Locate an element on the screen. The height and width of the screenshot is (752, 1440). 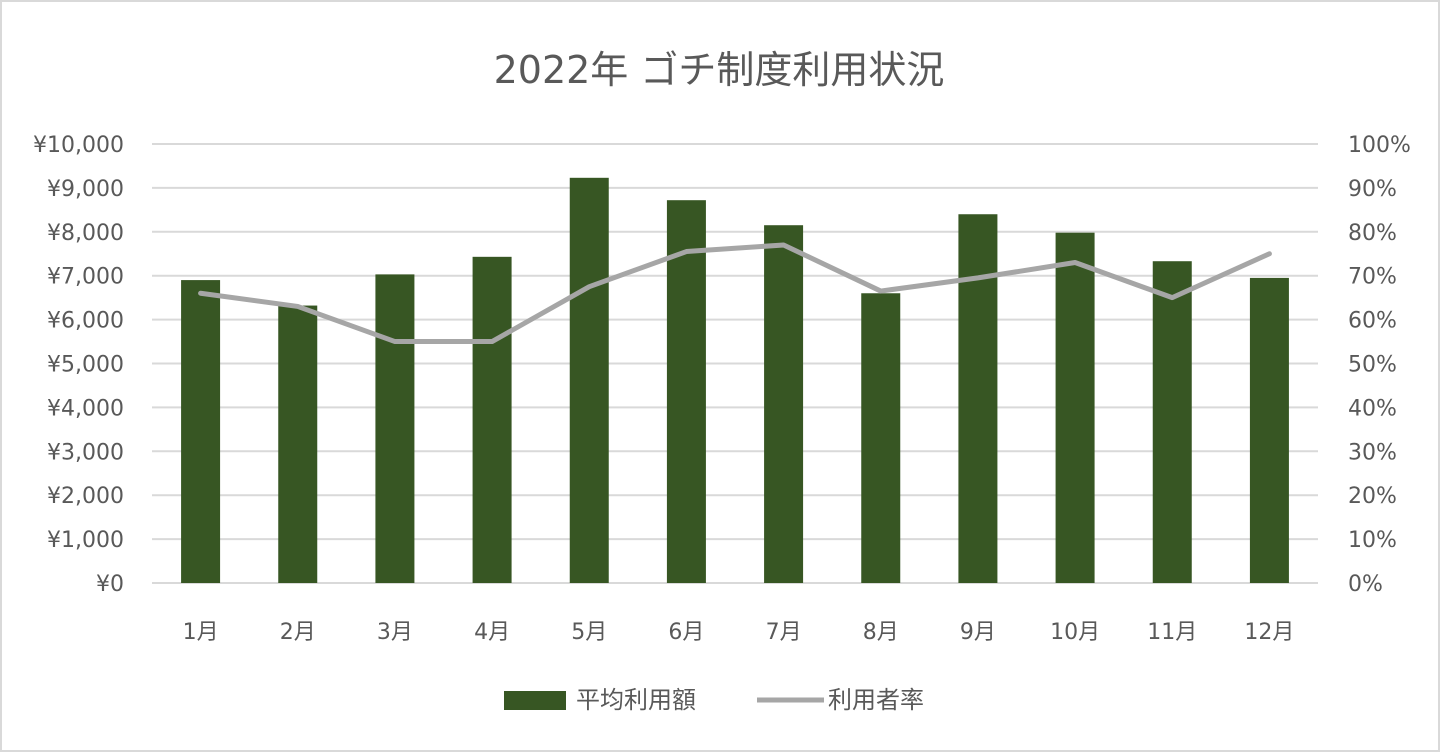
x-tick-label: 7月 is located at coordinates (784, 632).